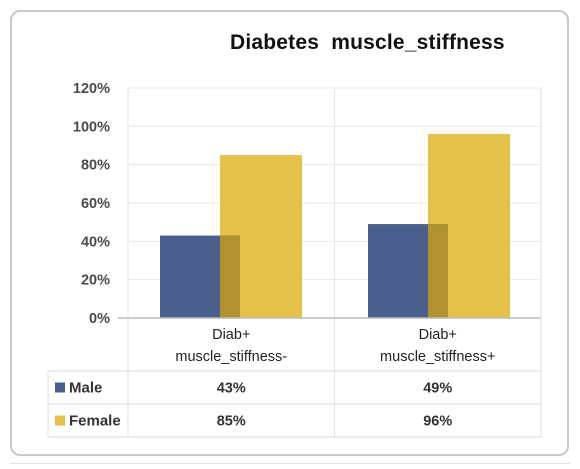 This screenshot has height=469, width=580. I want to click on data-label: 96%, so click(437, 422).